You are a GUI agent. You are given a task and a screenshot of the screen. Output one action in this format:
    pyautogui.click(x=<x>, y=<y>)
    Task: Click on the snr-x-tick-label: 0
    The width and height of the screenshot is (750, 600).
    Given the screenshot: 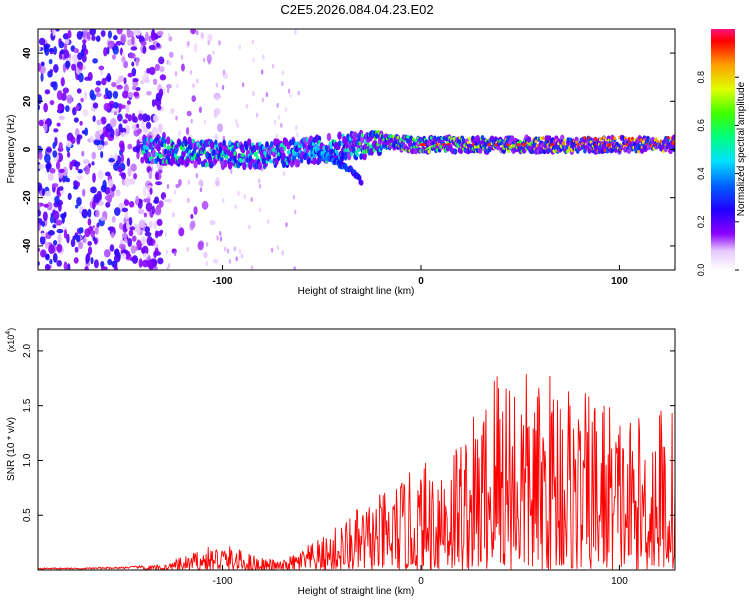 What is the action you would take?
    pyautogui.click(x=421, y=581)
    